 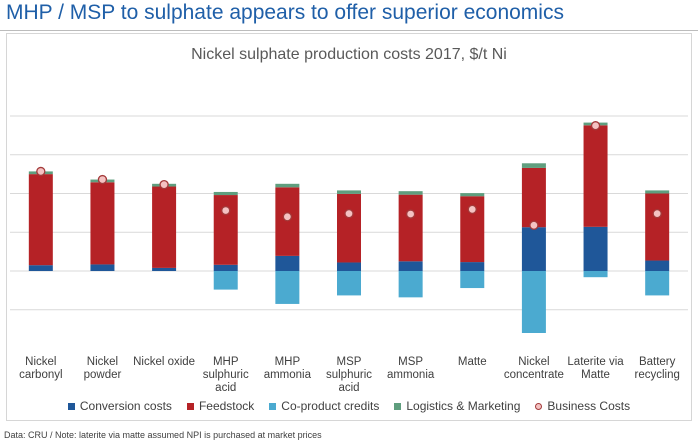 What do you see at coordinates (40, 375) in the screenshot?
I see `category-label: carbonyl` at bounding box center [40, 375].